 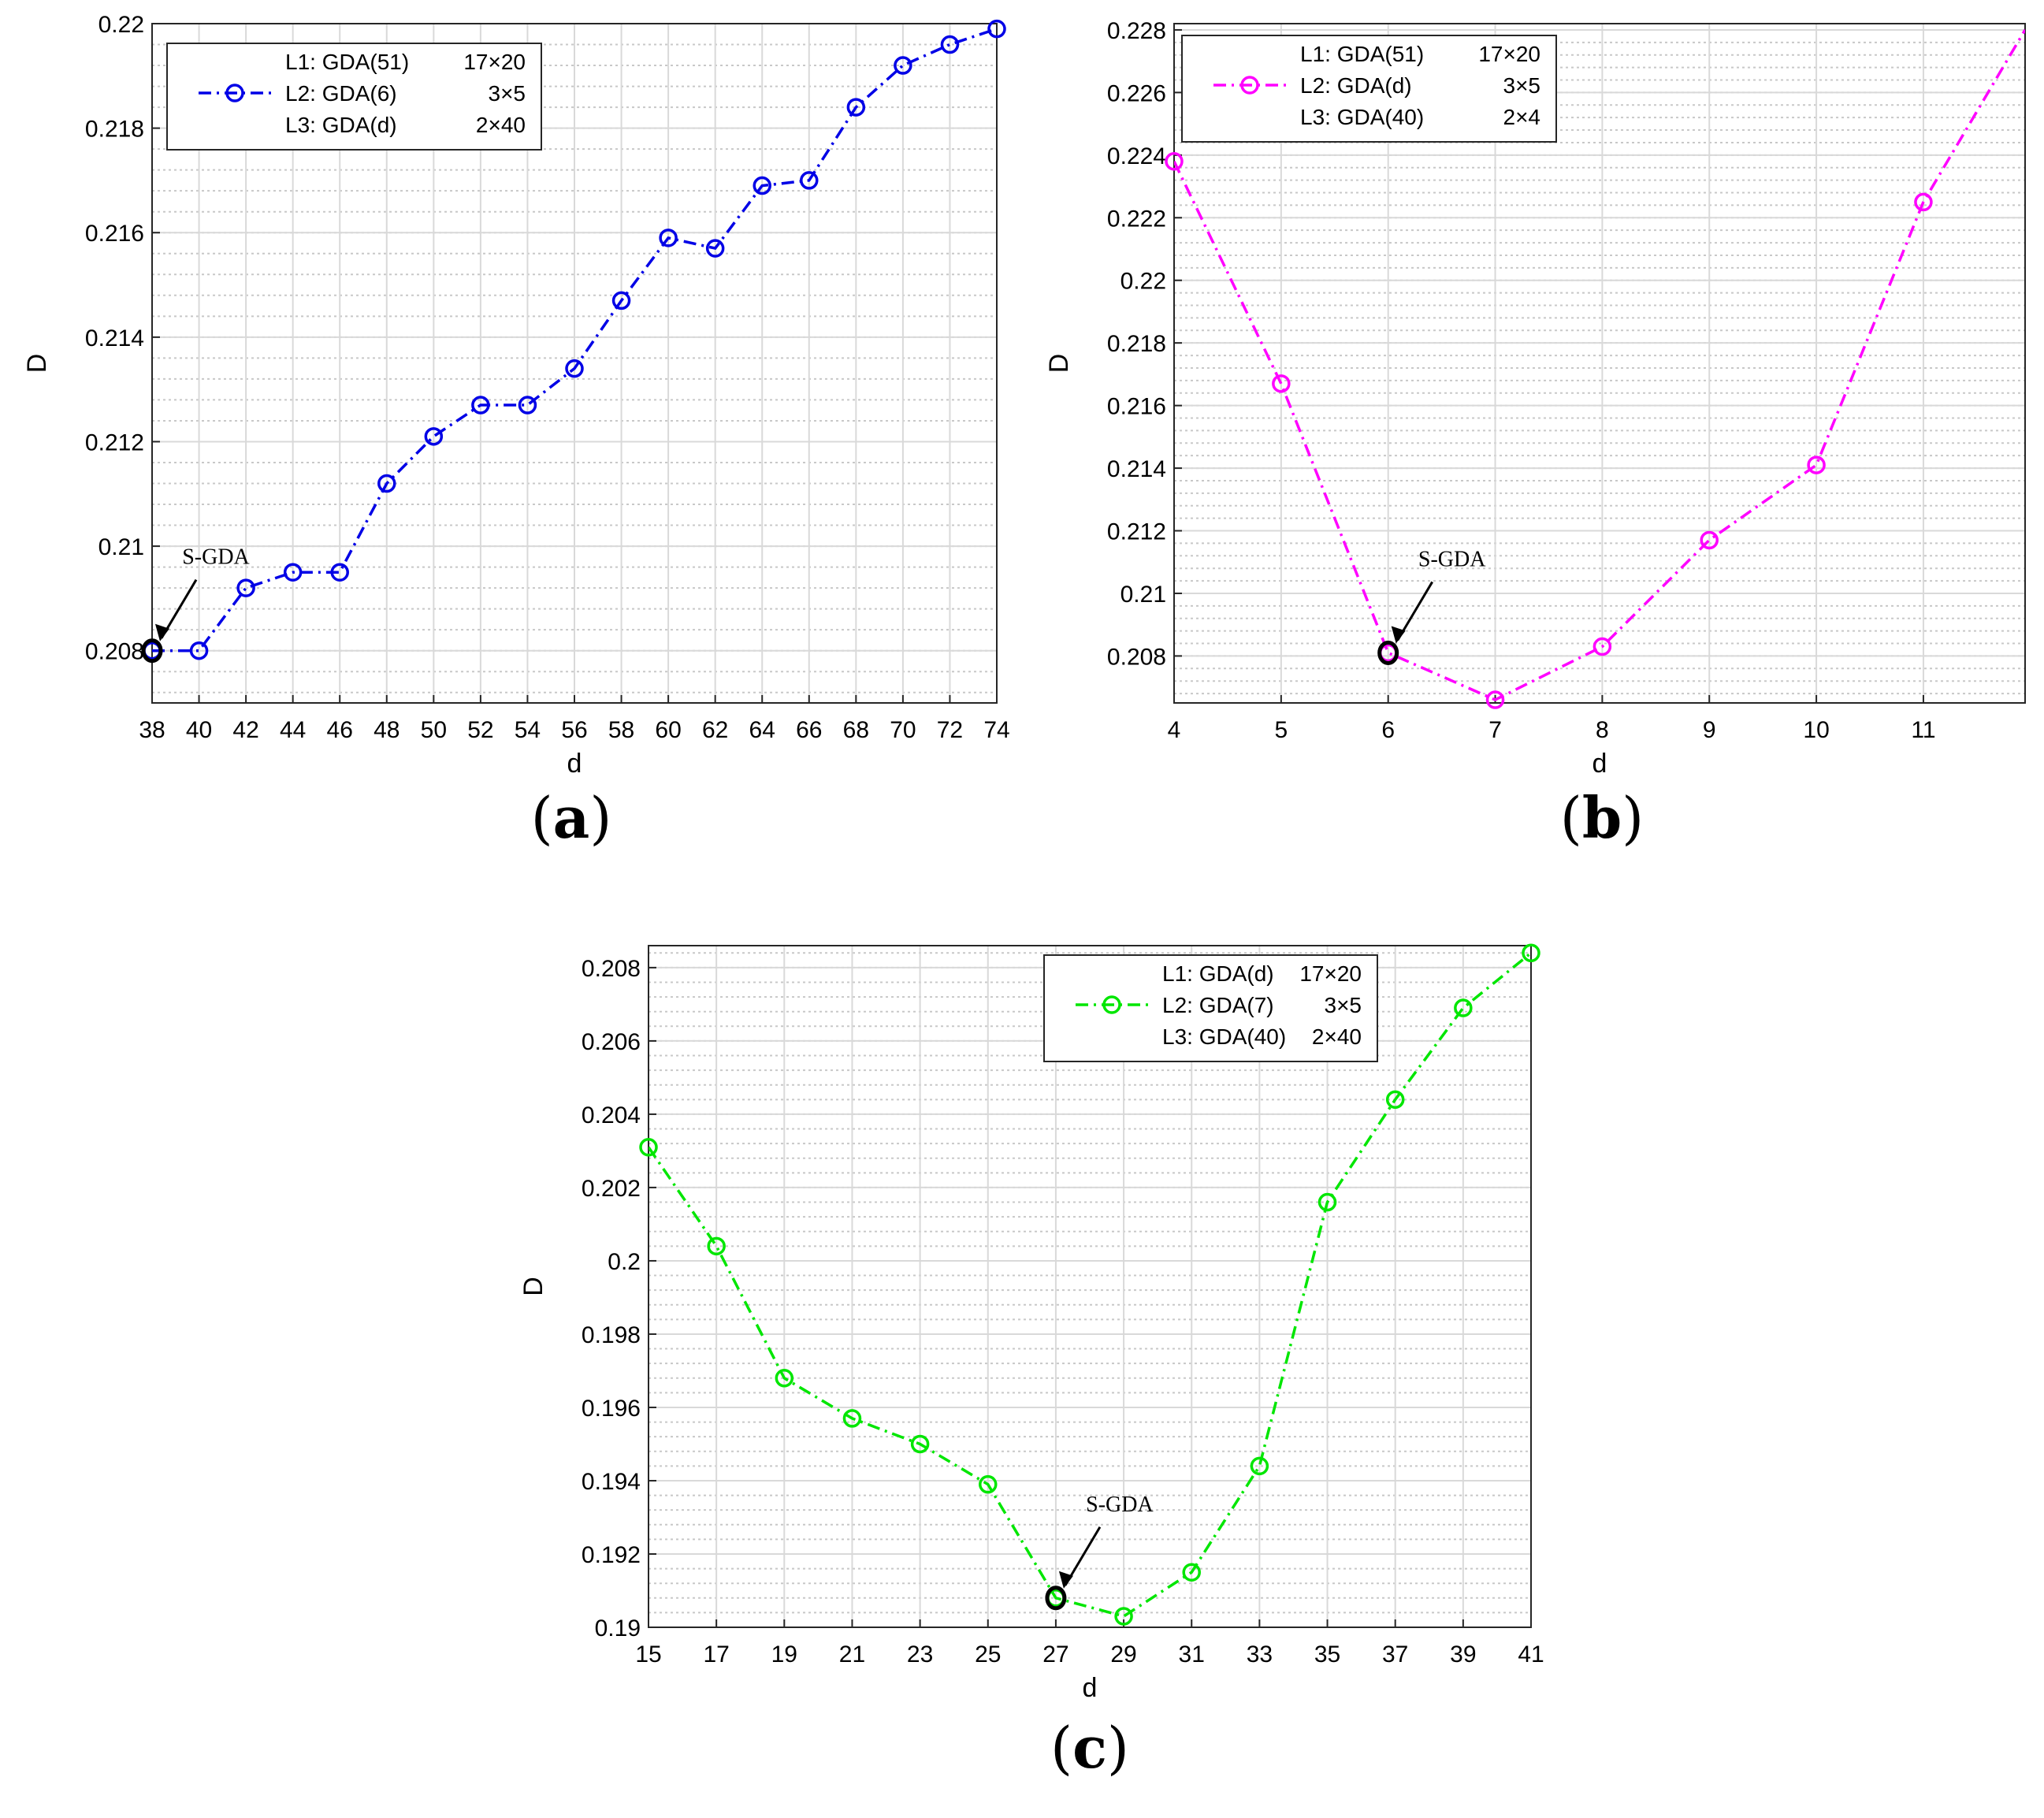 What do you see at coordinates (611, 1409) in the screenshot?
I see `y-tick-label: 0.196` at bounding box center [611, 1409].